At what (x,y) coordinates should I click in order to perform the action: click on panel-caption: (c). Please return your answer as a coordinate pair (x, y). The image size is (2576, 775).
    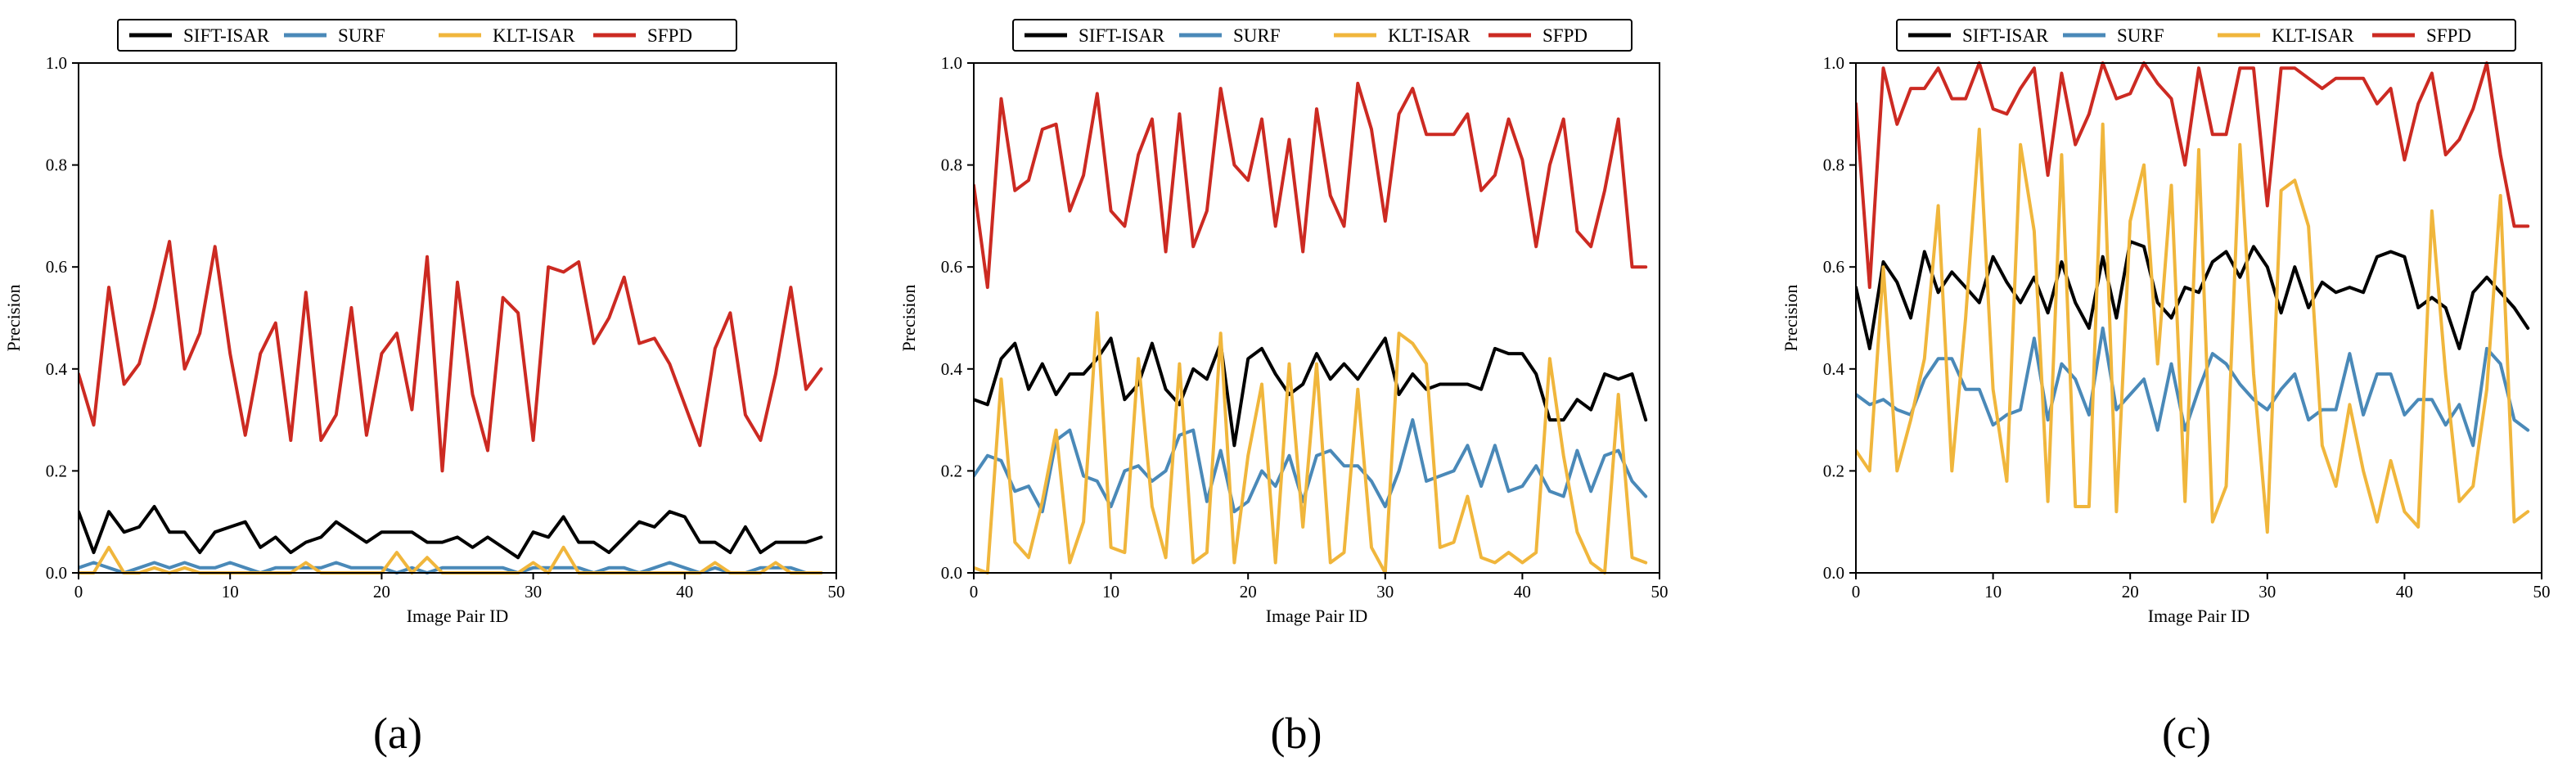
    Looking at the image, I should click on (2186, 733).